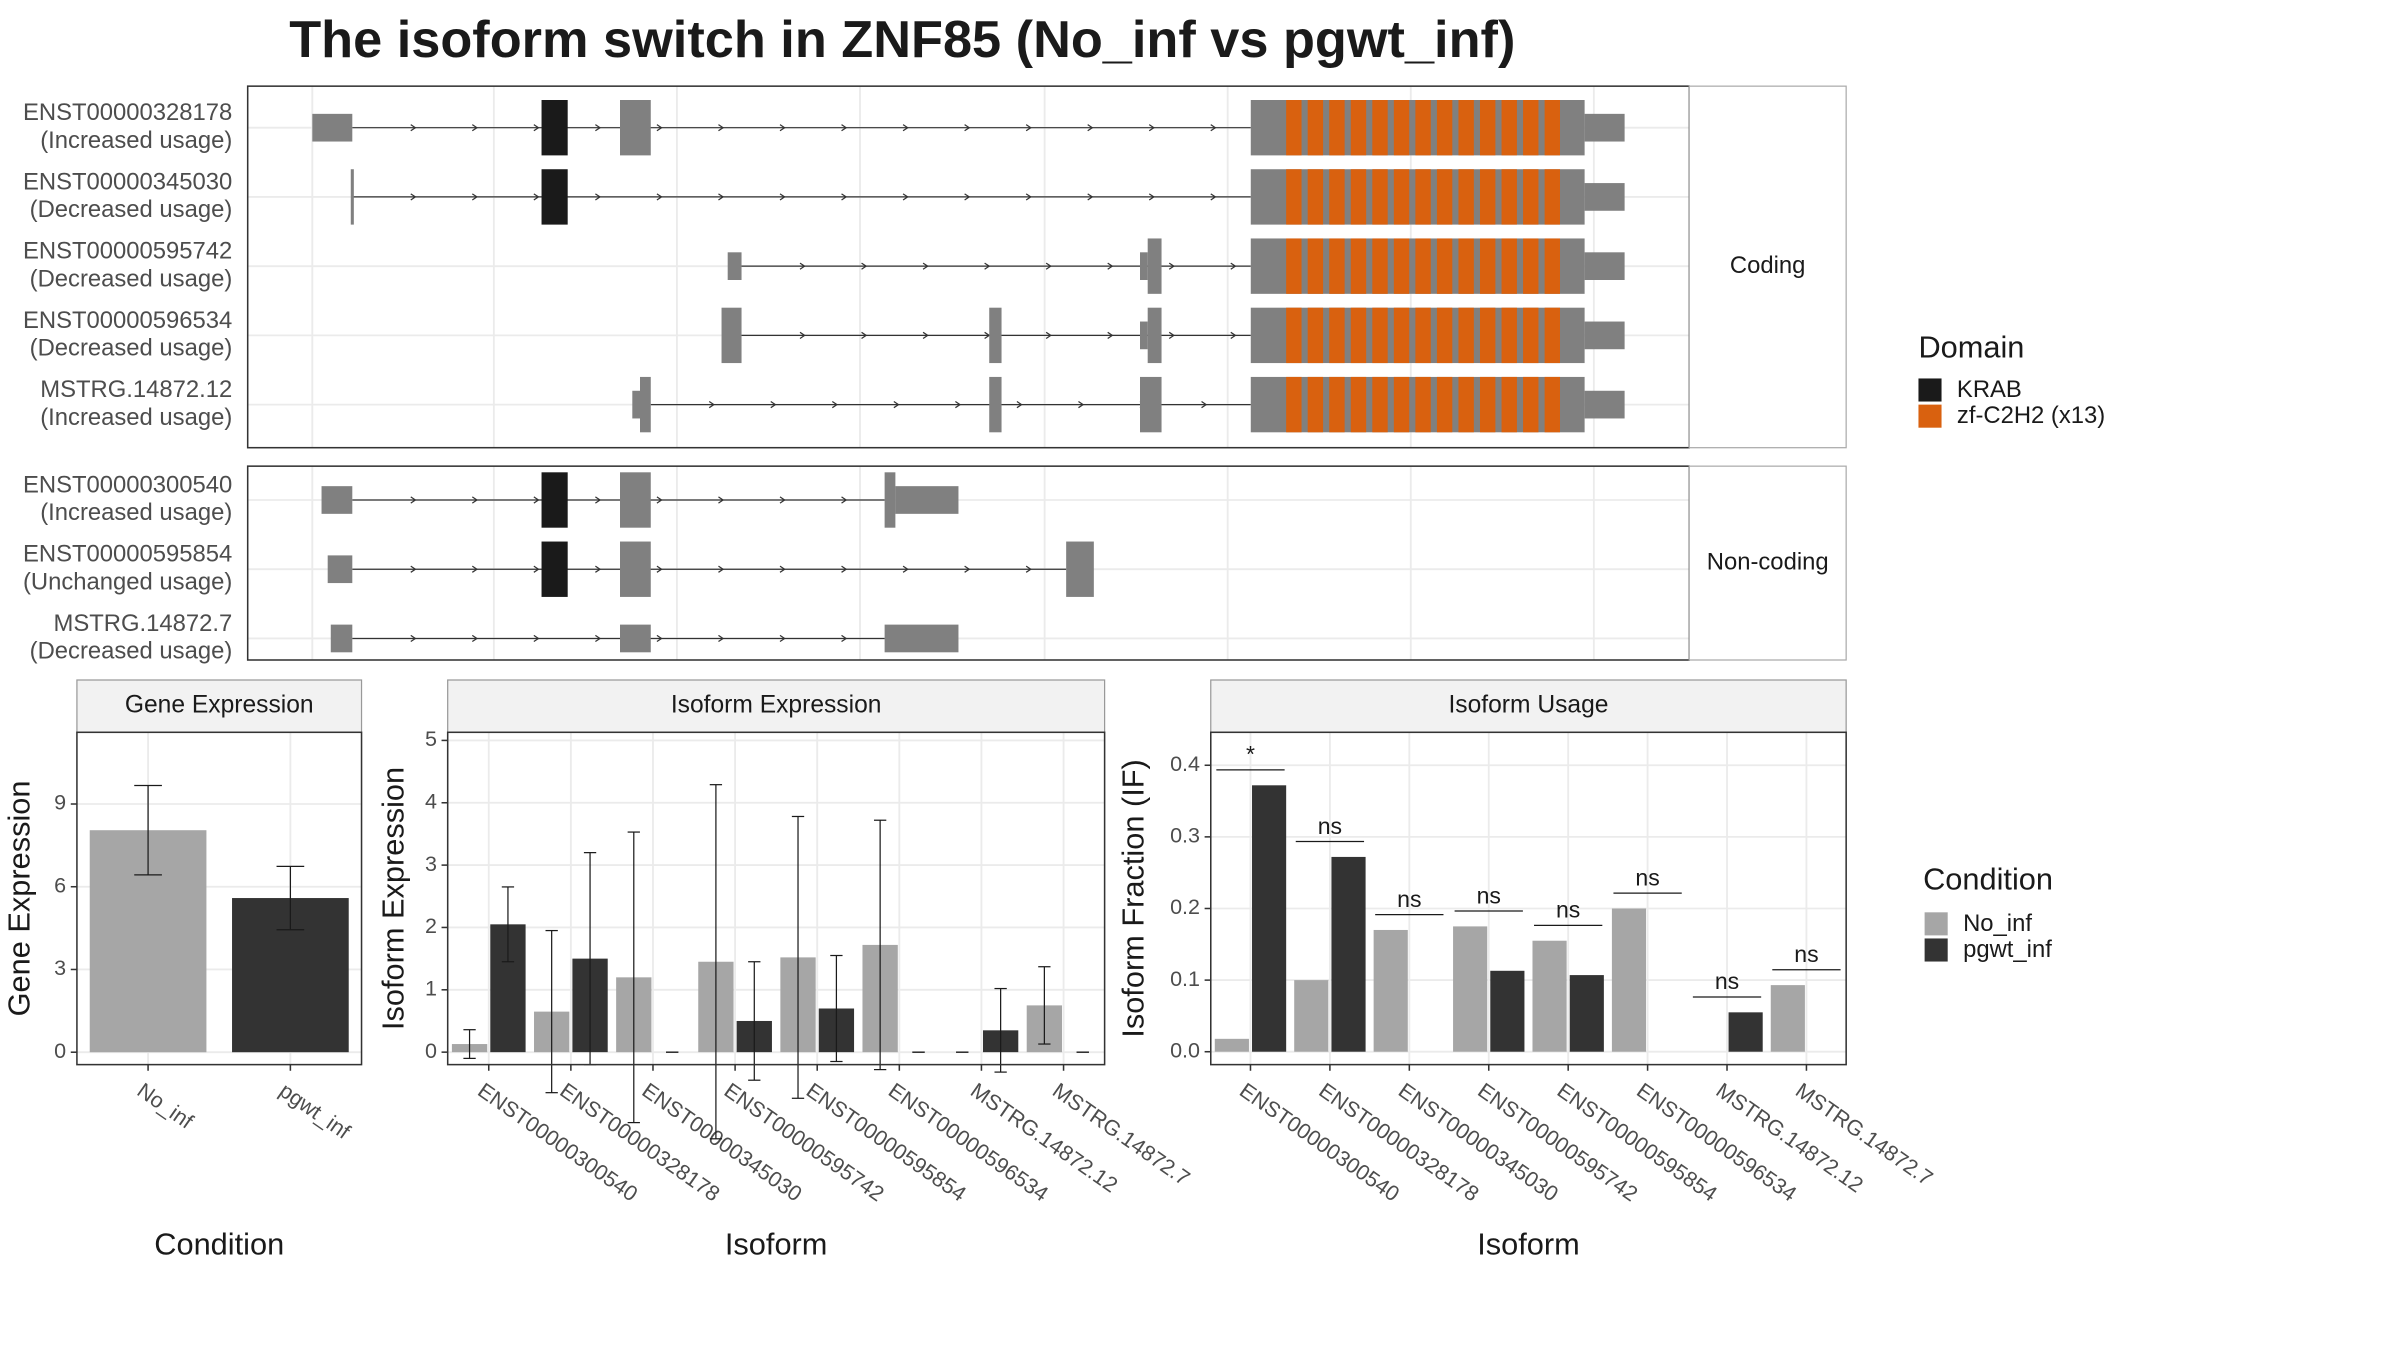 Image resolution: width=2400 pixels, height=1350 pixels. I want to click on x-tick-label: MSTRG.14872.7, so click(1864, 1134).